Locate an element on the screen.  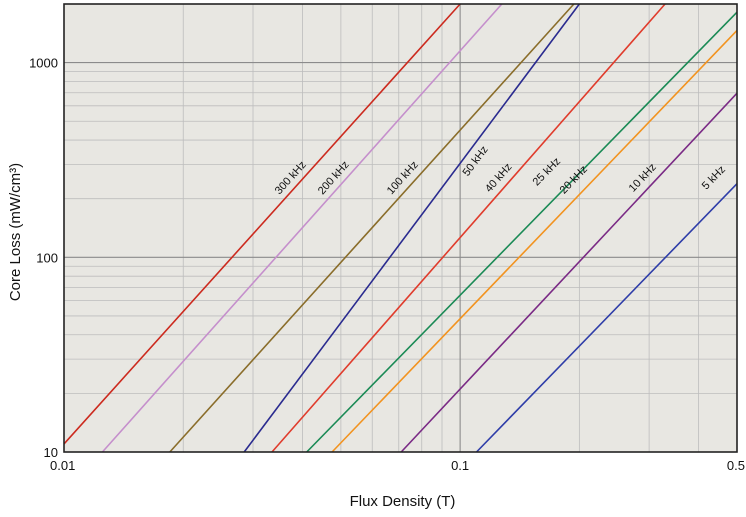
x-tick-labels: 0.01 0.1 0.5 is located at coordinates (397, 465).